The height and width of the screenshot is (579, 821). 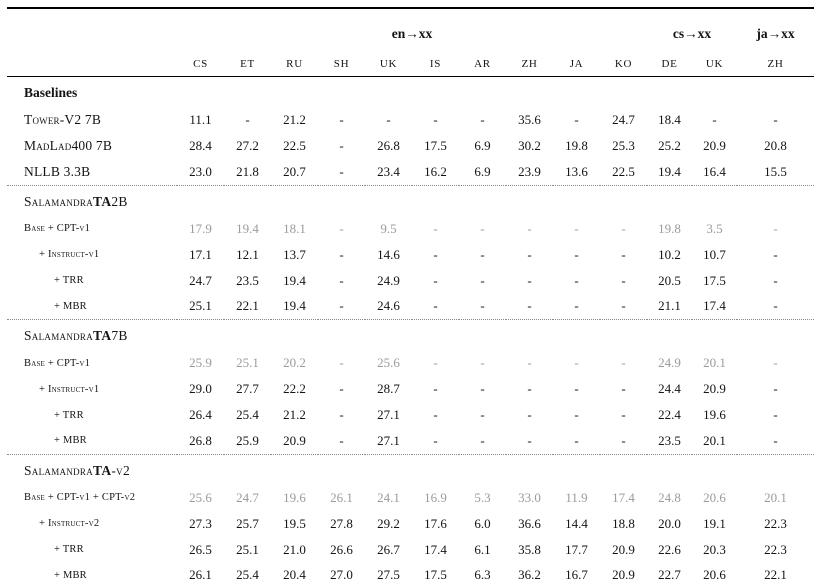 I want to click on cell-value: 20.7, so click(x=294, y=171).